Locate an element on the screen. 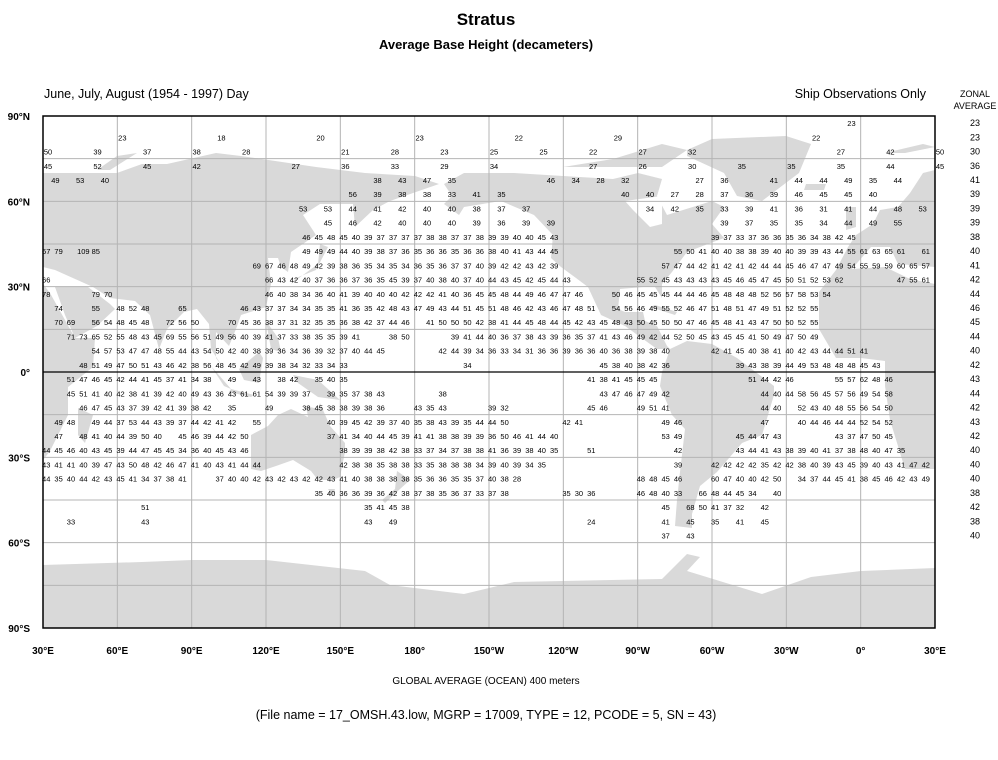  cell-value: 32 is located at coordinates (306, 365).